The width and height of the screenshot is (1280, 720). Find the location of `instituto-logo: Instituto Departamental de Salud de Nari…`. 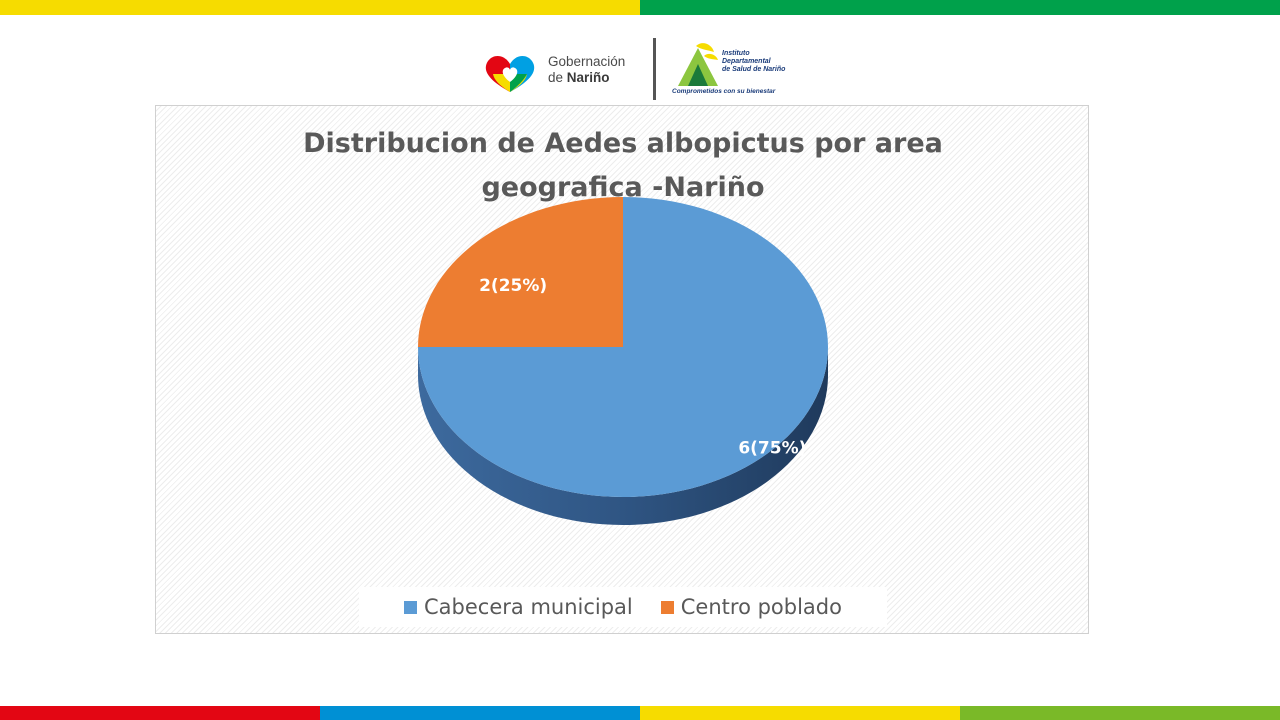

instituto-logo: Instituto Departamental de Salud de Nari… is located at coordinates (742, 70).